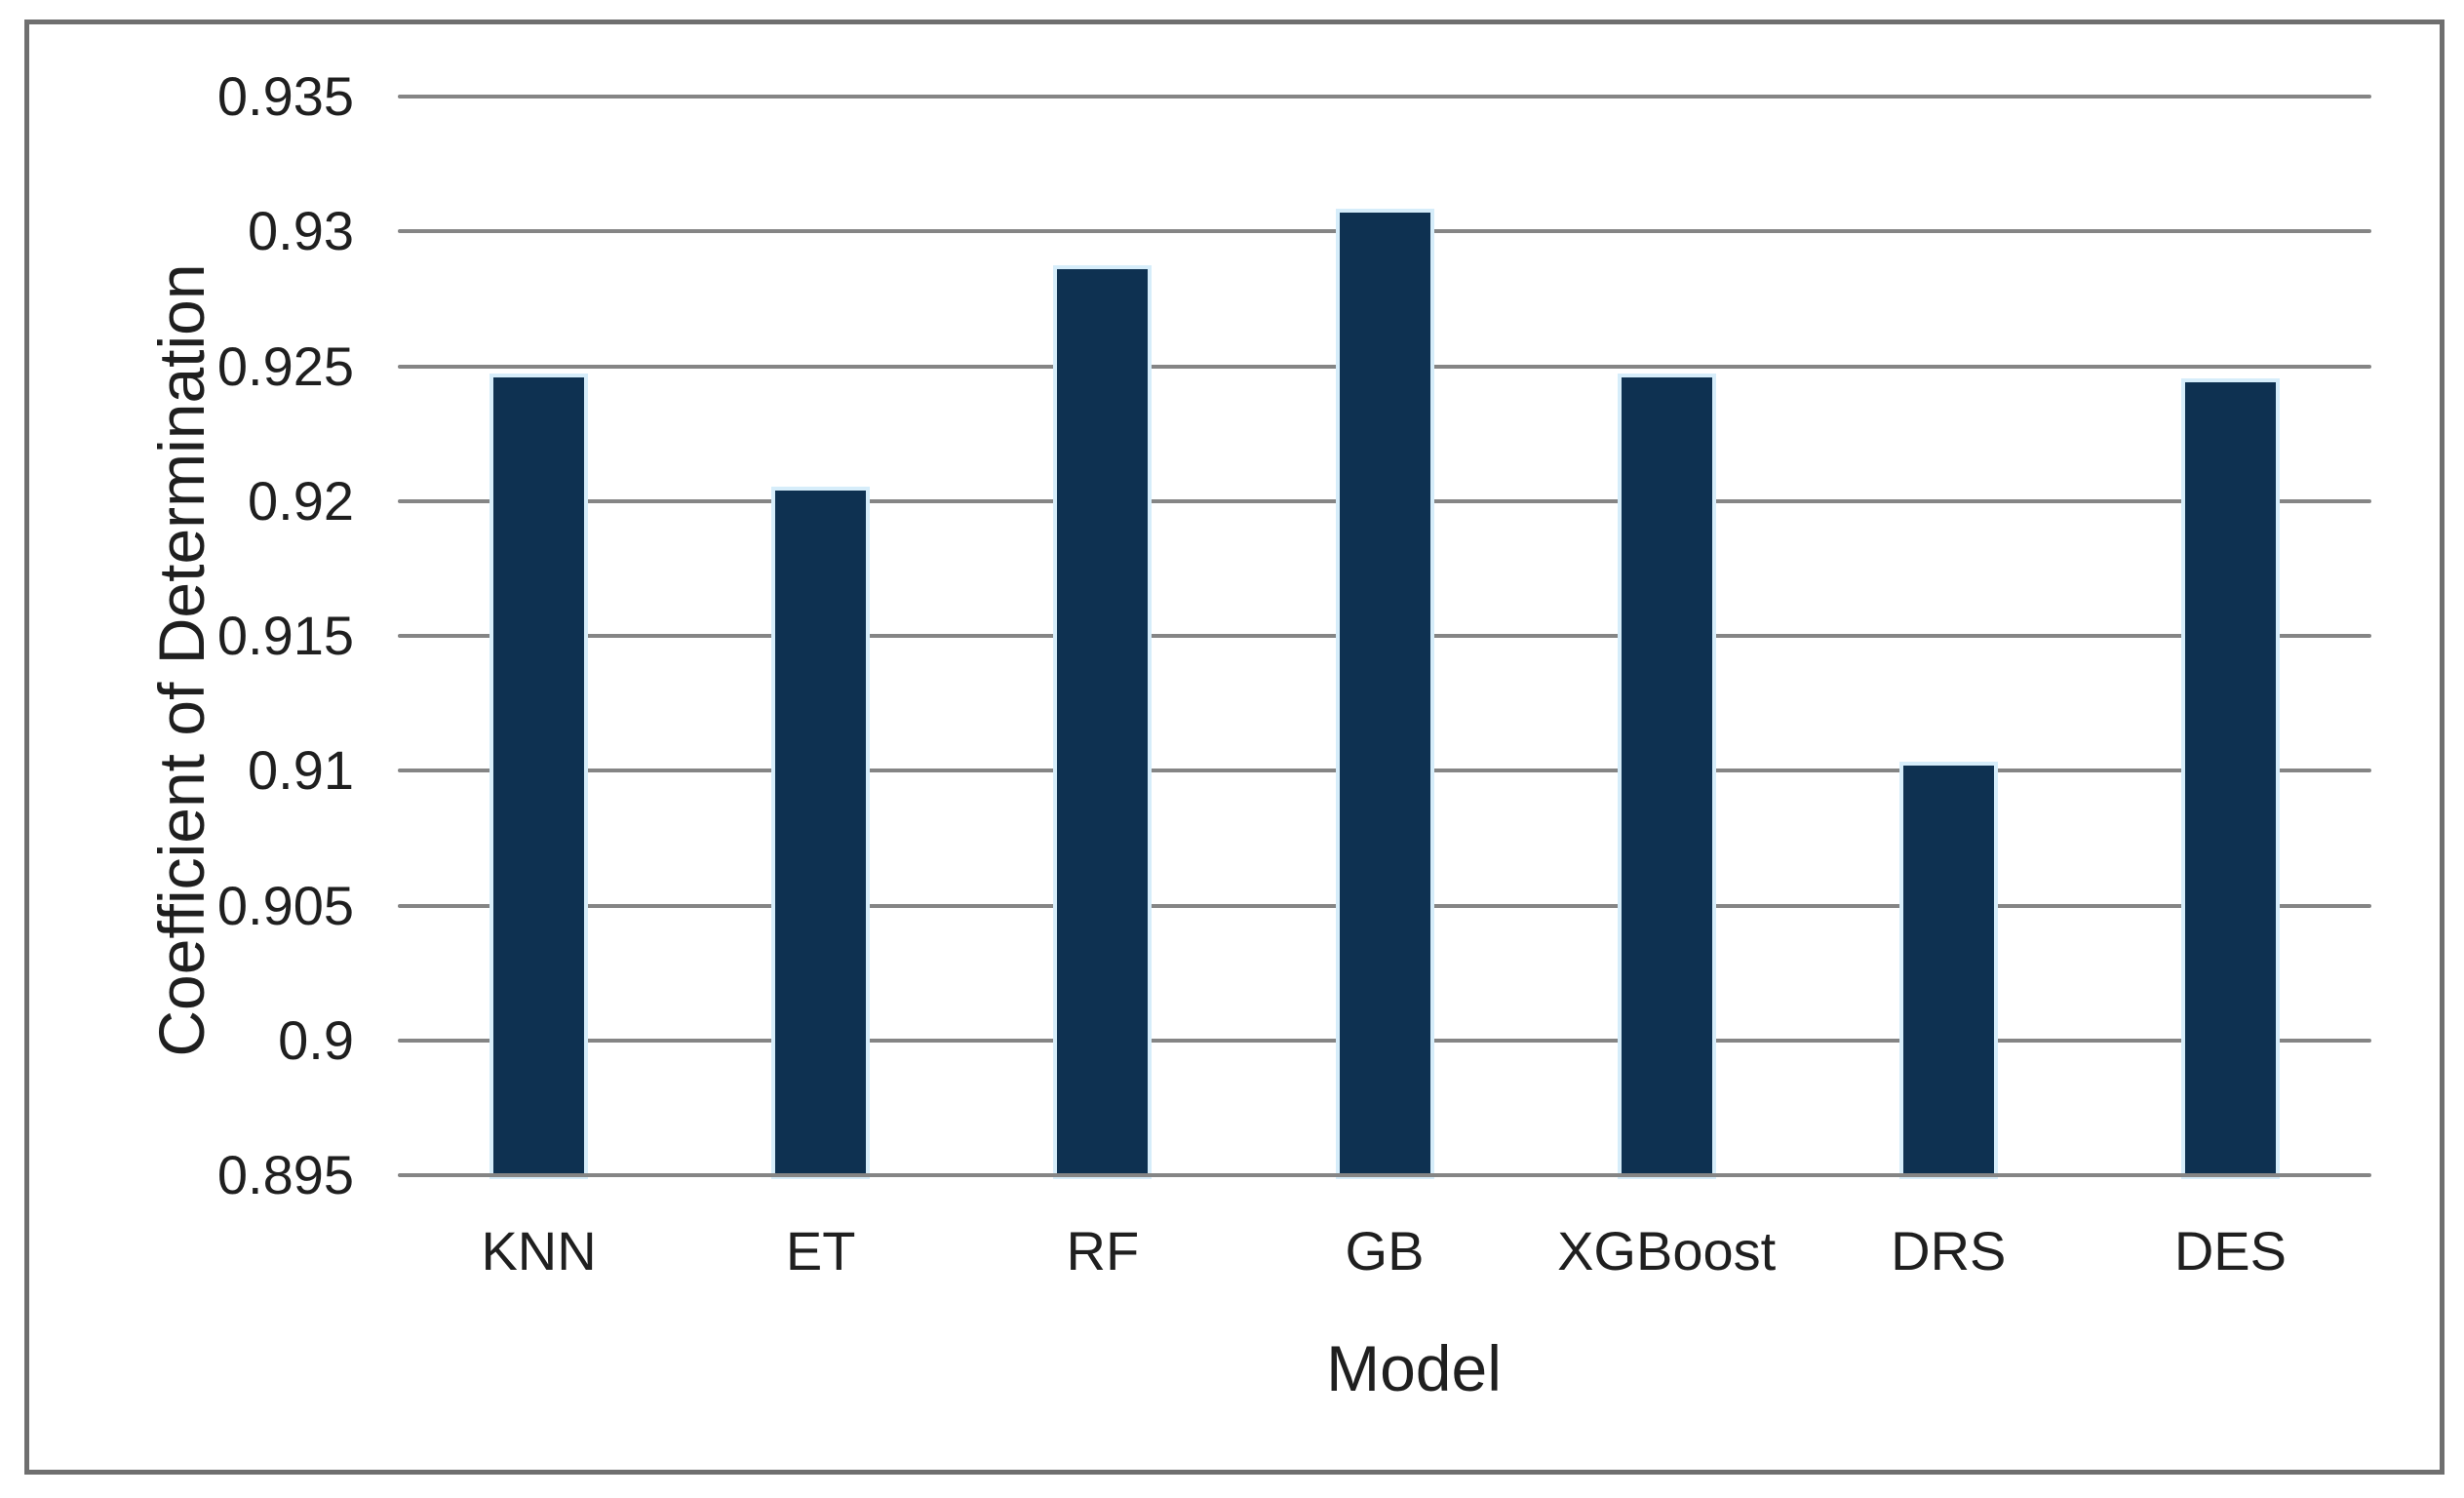  What do you see at coordinates (1384, 97) in the screenshot?
I see `gridline` at bounding box center [1384, 97].